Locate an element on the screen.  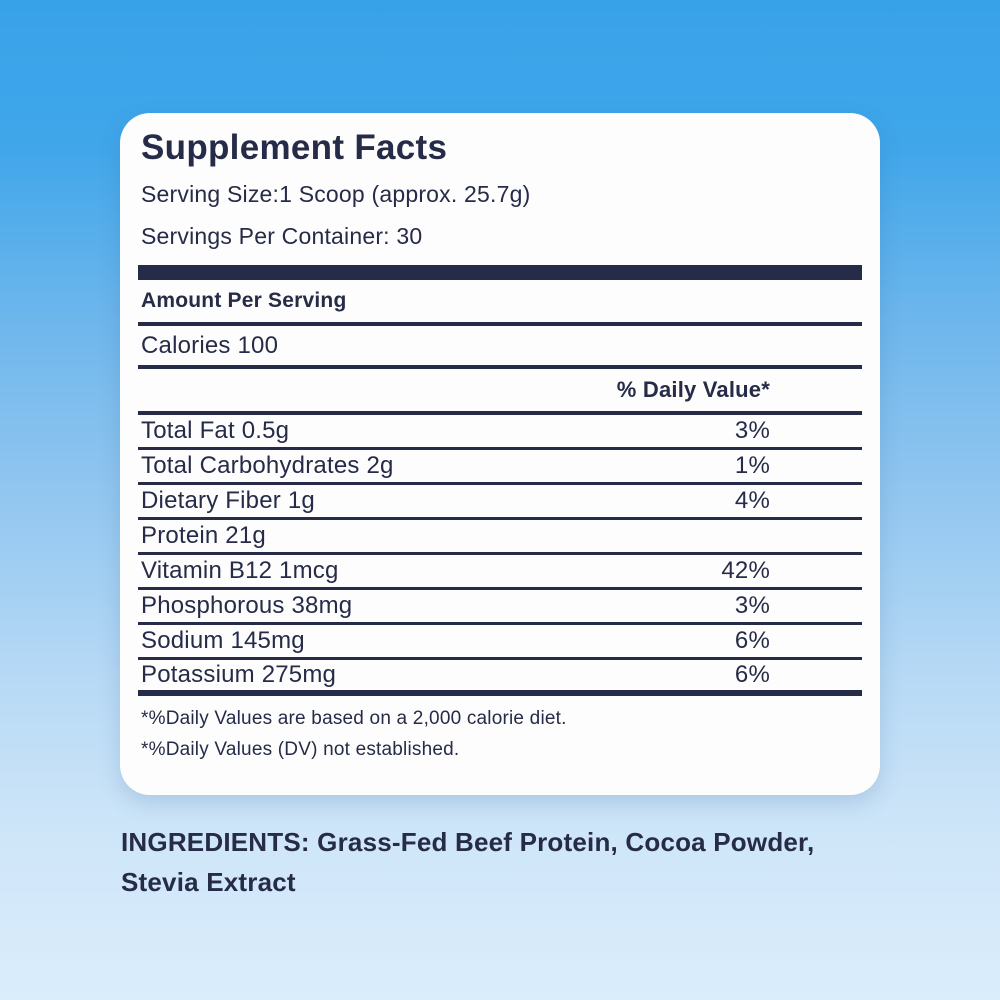
daily-value-header: % Daily Value* is located at coordinates (500, 392).